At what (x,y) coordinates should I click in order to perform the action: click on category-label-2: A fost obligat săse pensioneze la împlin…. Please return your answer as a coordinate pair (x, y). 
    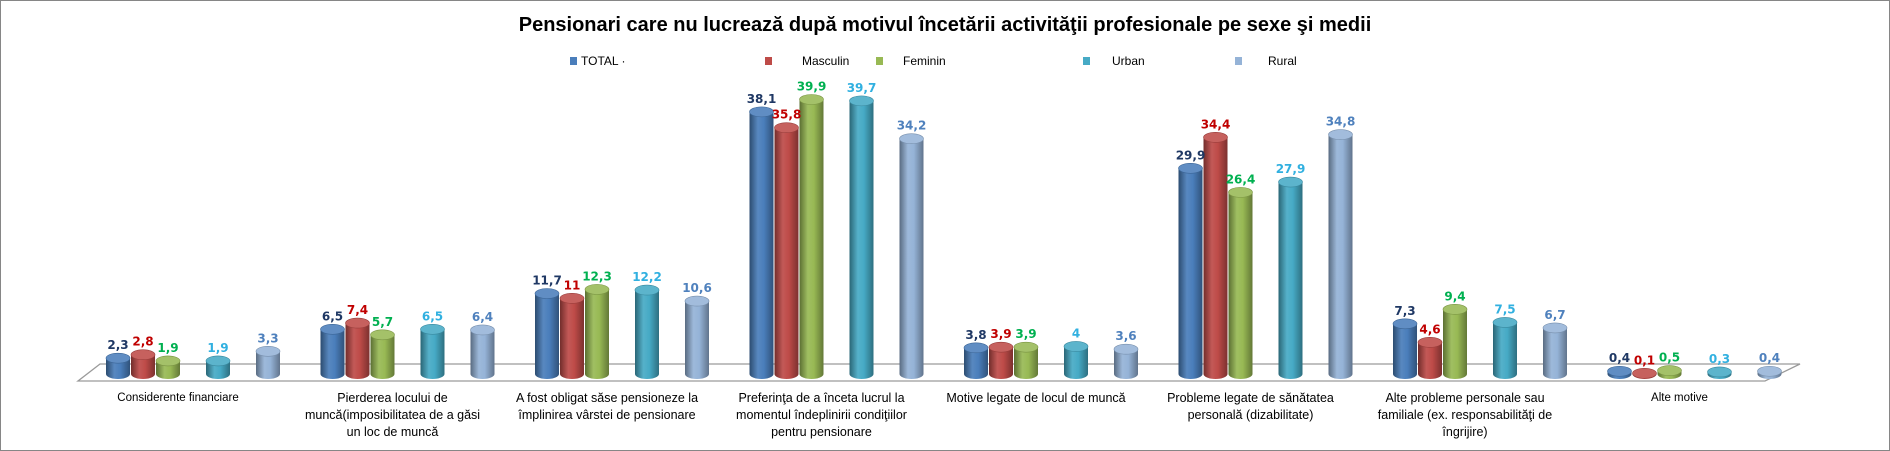
    Looking at the image, I should click on (607, 406).